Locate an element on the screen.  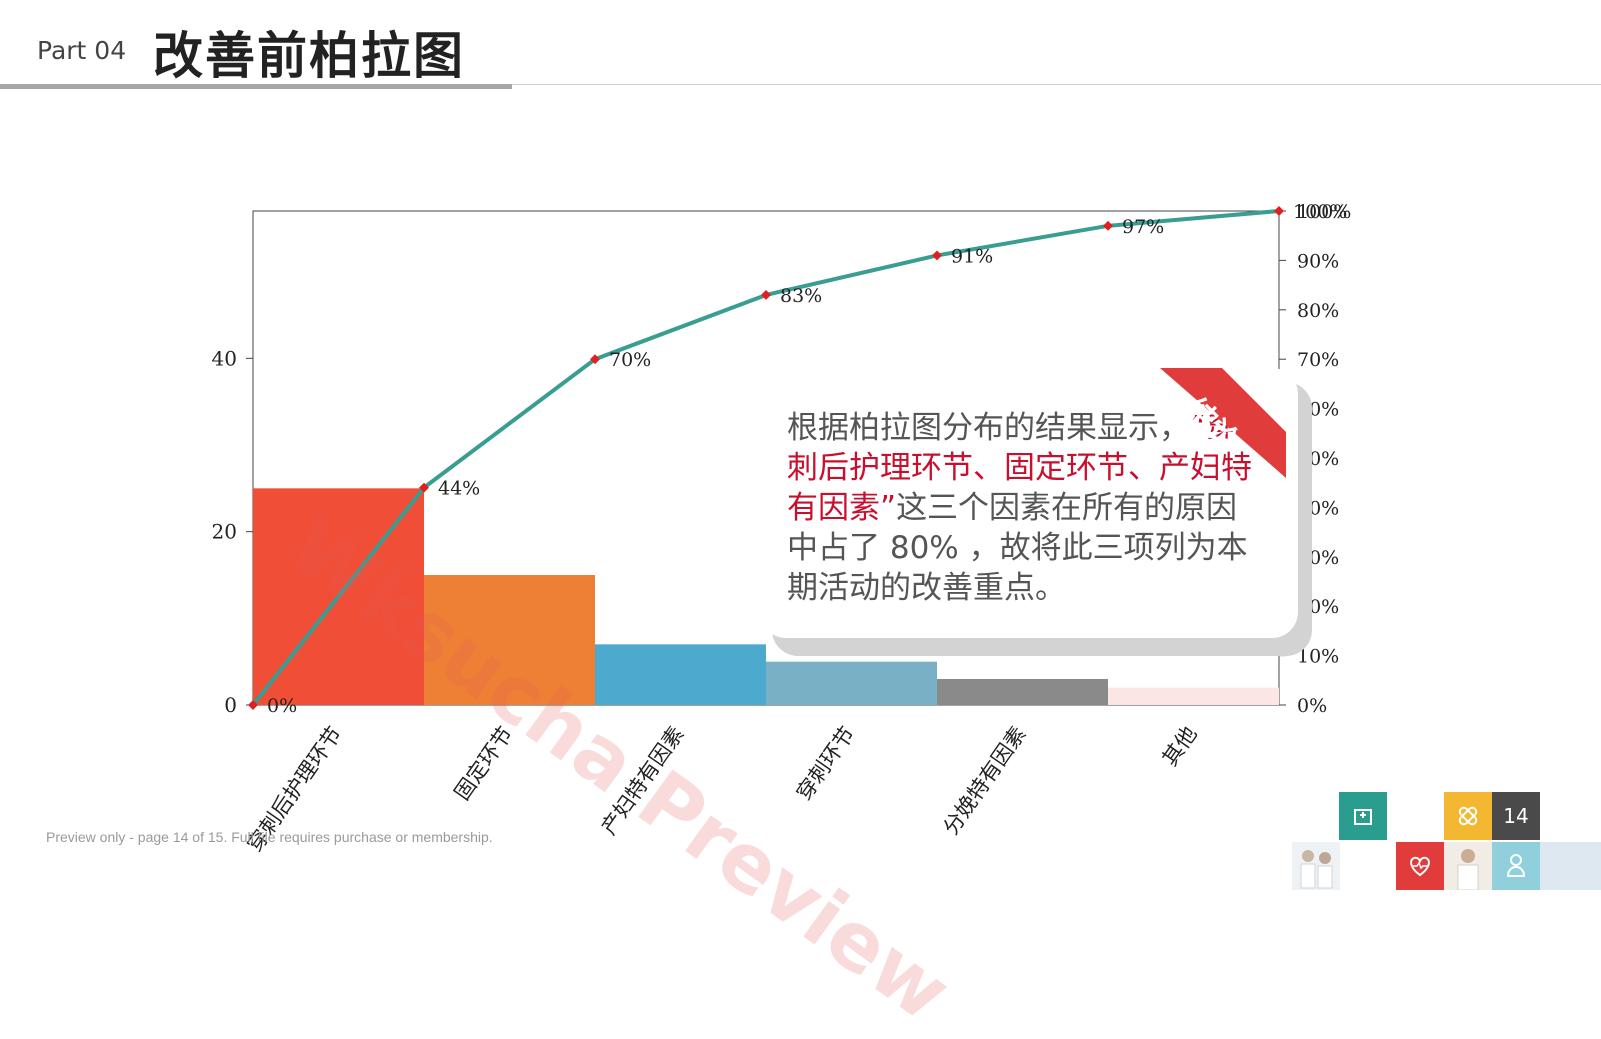
nurse-icon is located at coordinates (1468, 869).